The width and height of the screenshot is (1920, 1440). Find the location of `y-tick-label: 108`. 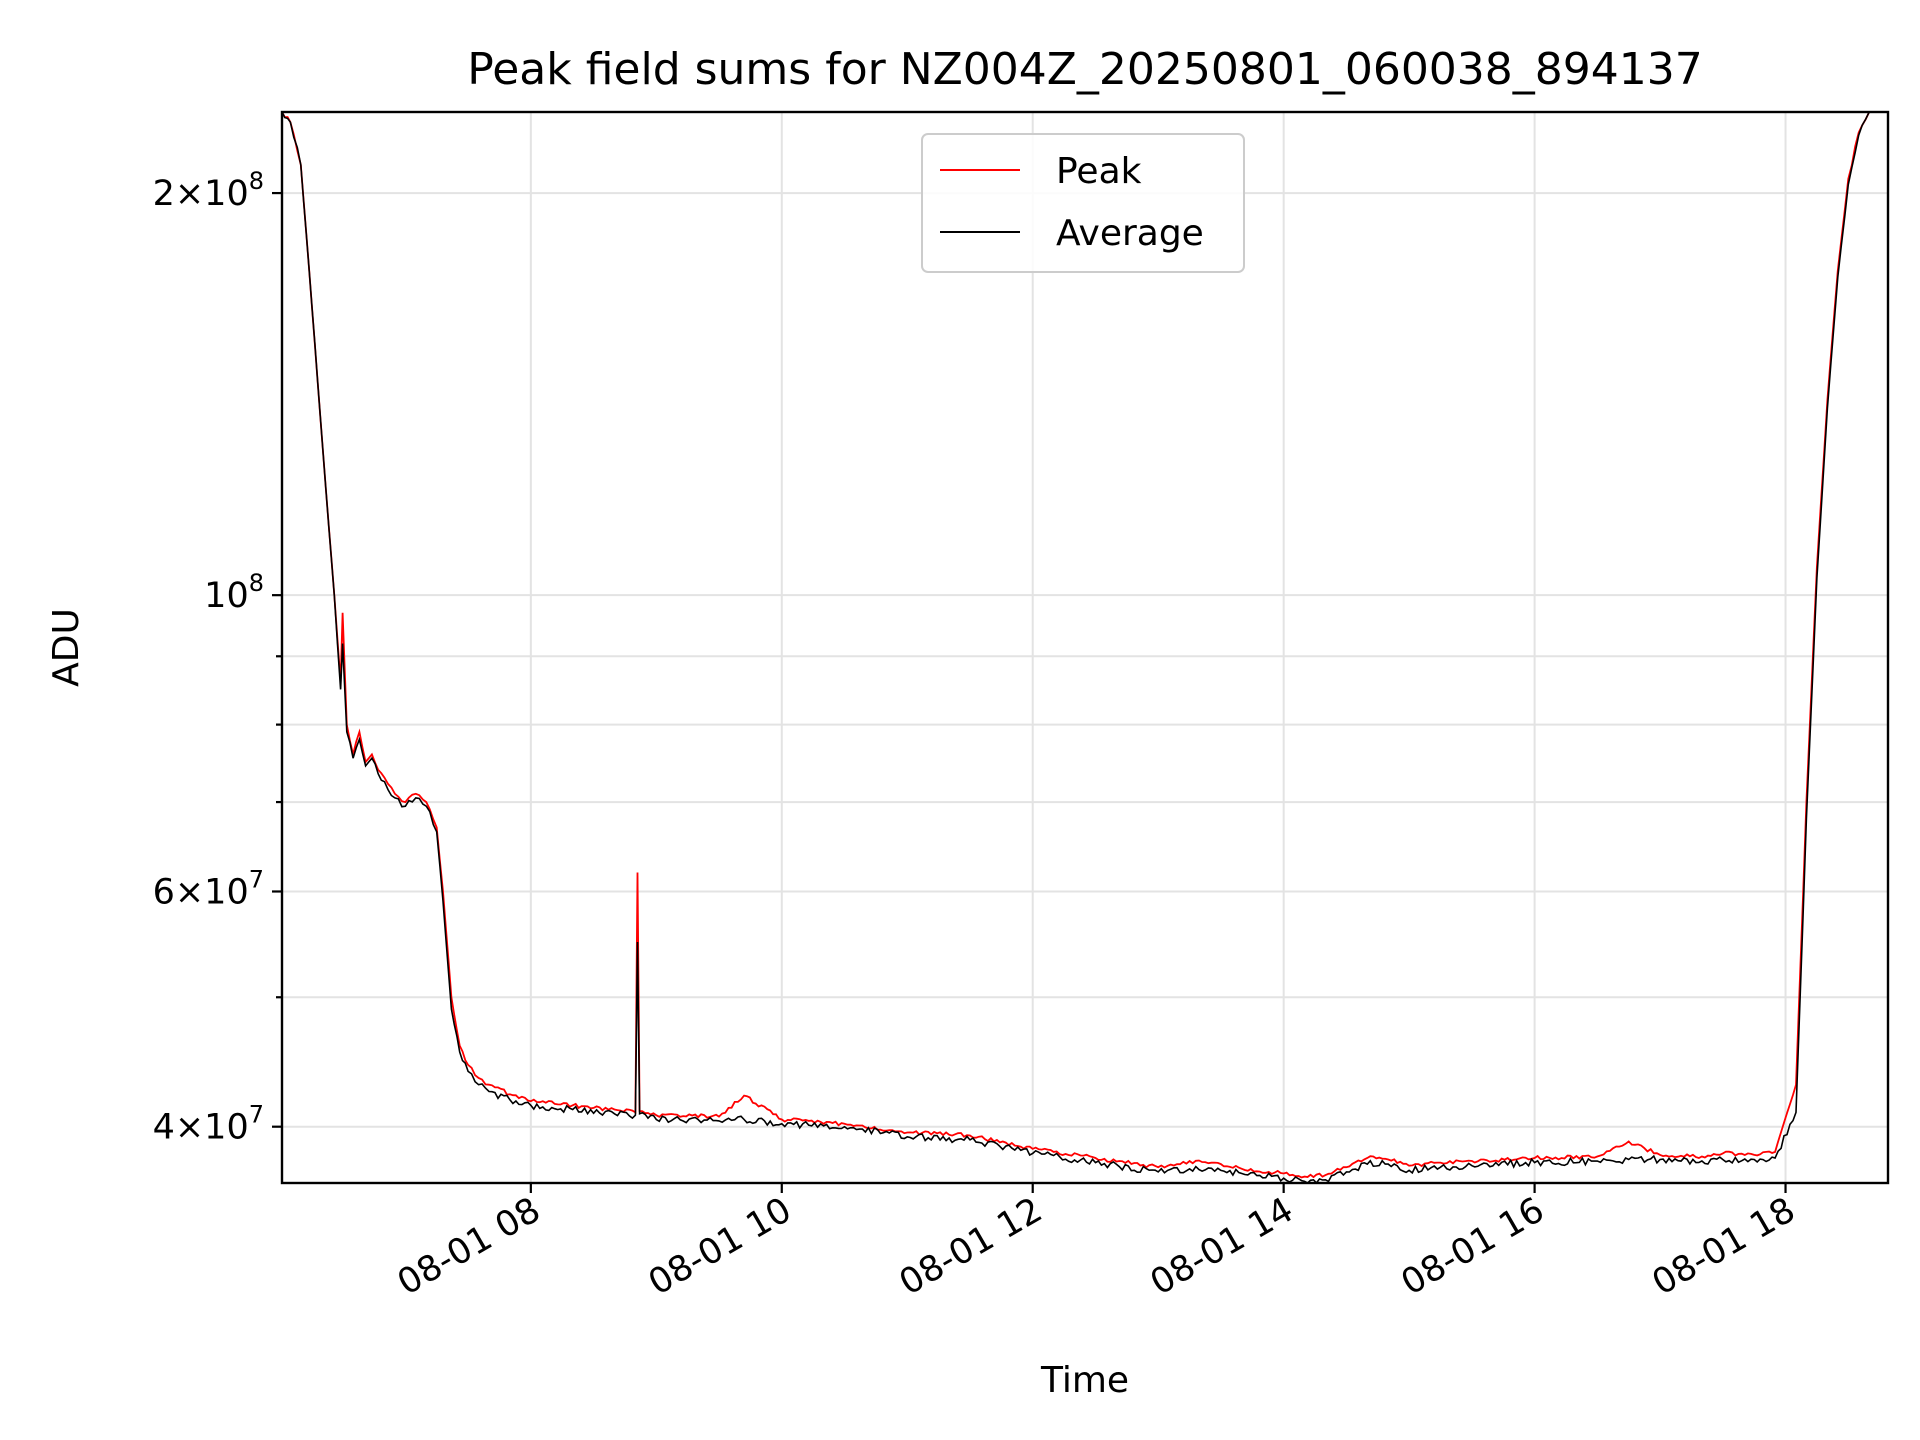

y-tick-label: 108 is located at coordinates (234, 592).